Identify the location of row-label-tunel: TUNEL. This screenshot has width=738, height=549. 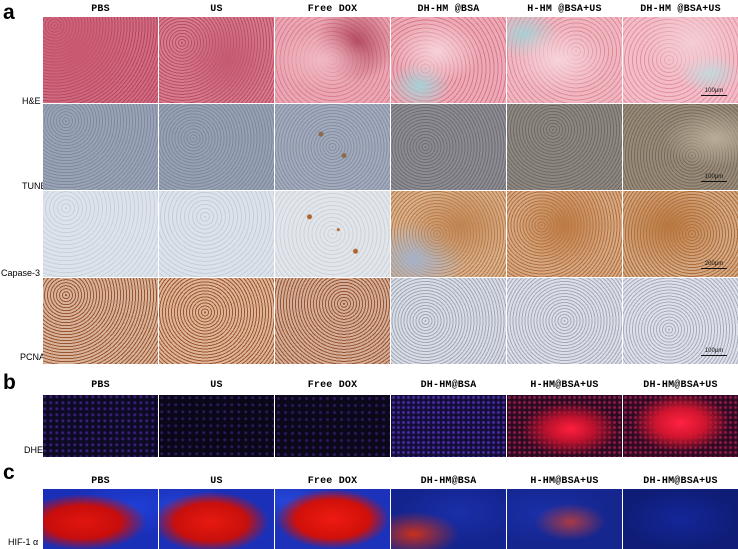
(37, 186).